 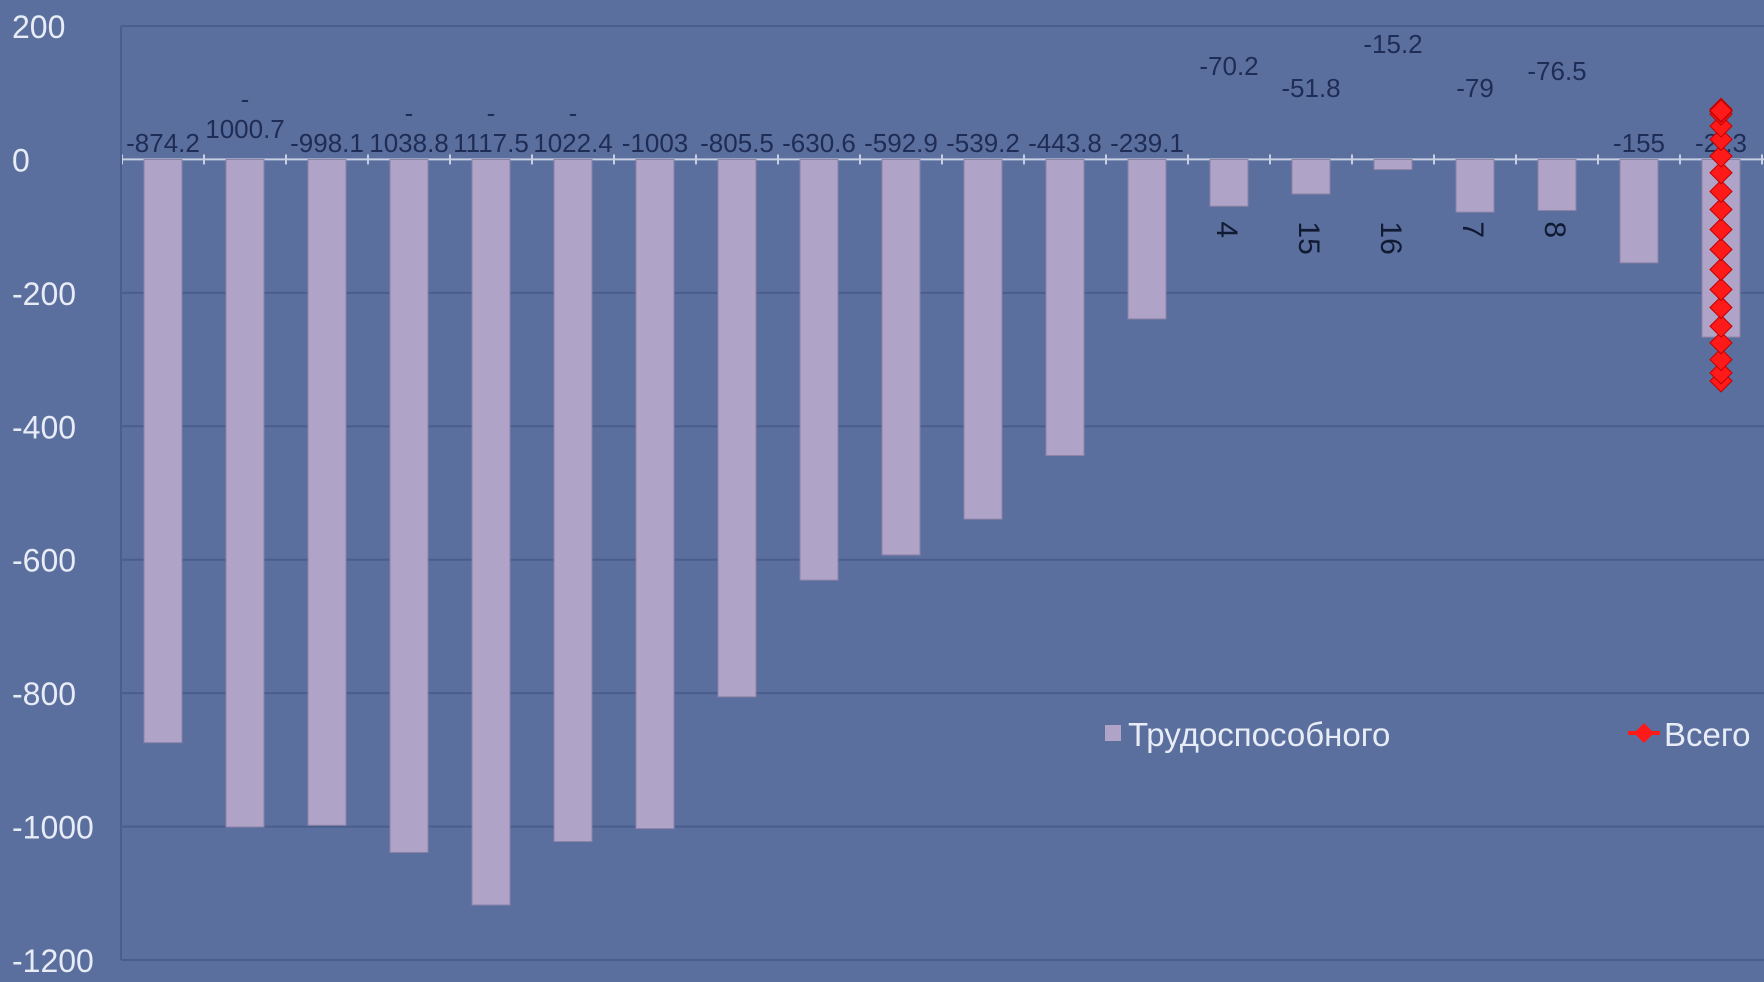 What do you see at coordinates (983, 143) in the screenshot?
I see `data-label: -539.2` at bounding box center [983, 143].